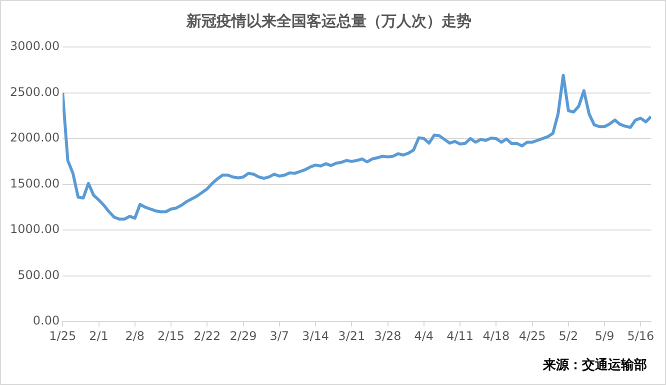  What do you see at coordinates (496, 335) in the screenshot?
I see `x-tick-label: 4/18` at bounding box center [496, 335].